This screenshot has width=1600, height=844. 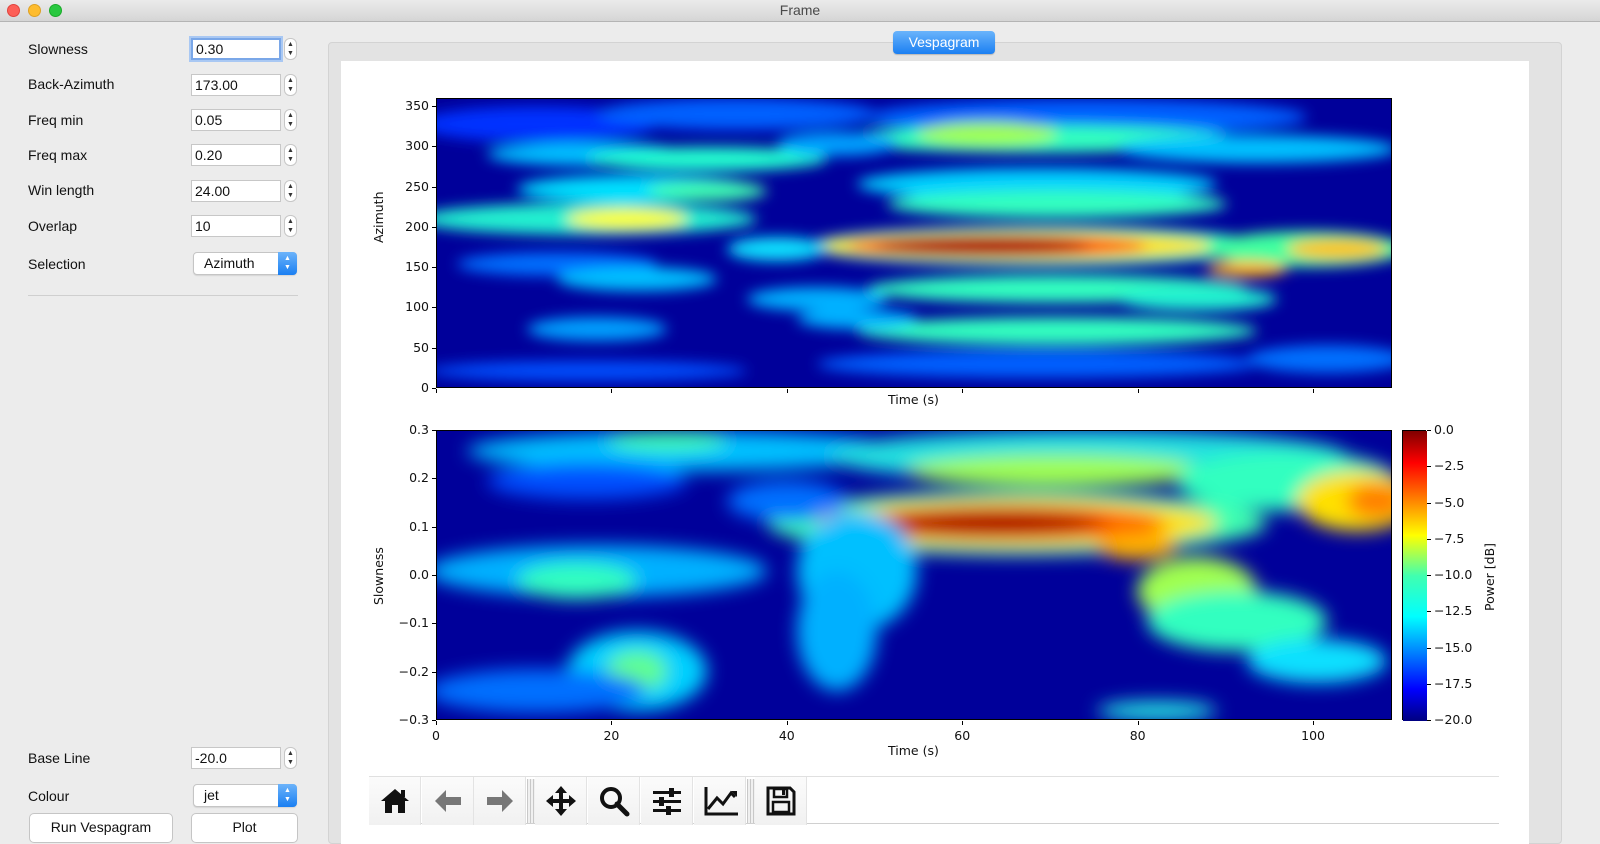 I want to click on slowness-label: Slowness, so click(x=58, y=49).